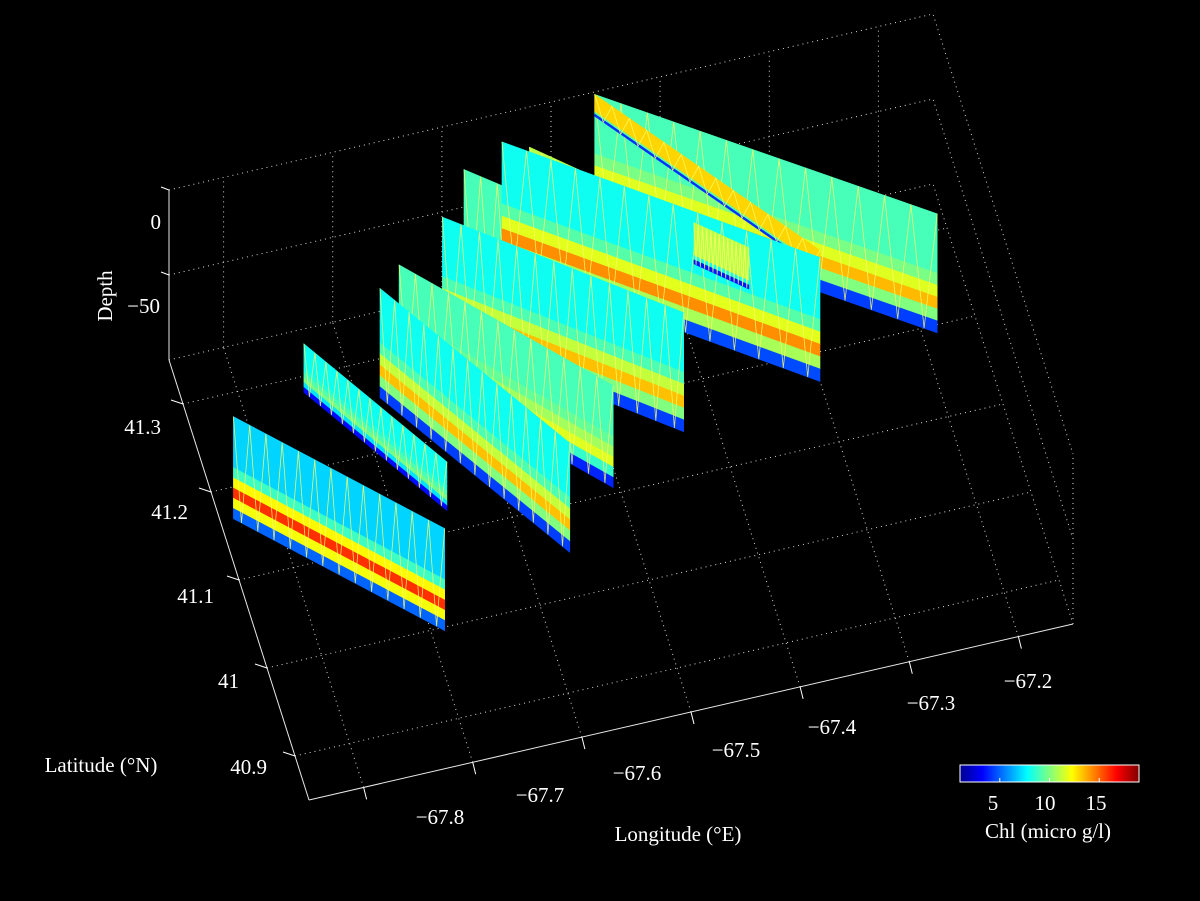 This screenshot has width=1200, height=901. Describe the element at coordinates (1049, 780) in the screenshot. I see `colorbar-ticks` at that location.